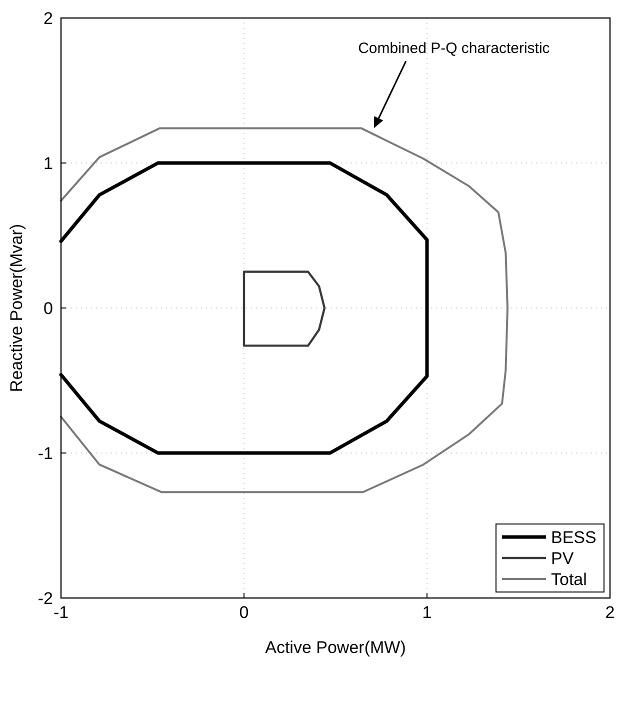 The image size is (626, 705). What do you see at coordinates (16, 308) in the screenshot?
I see `y-axis-title: Reactive Power(Mvar)` at bounding box center [16, 308].